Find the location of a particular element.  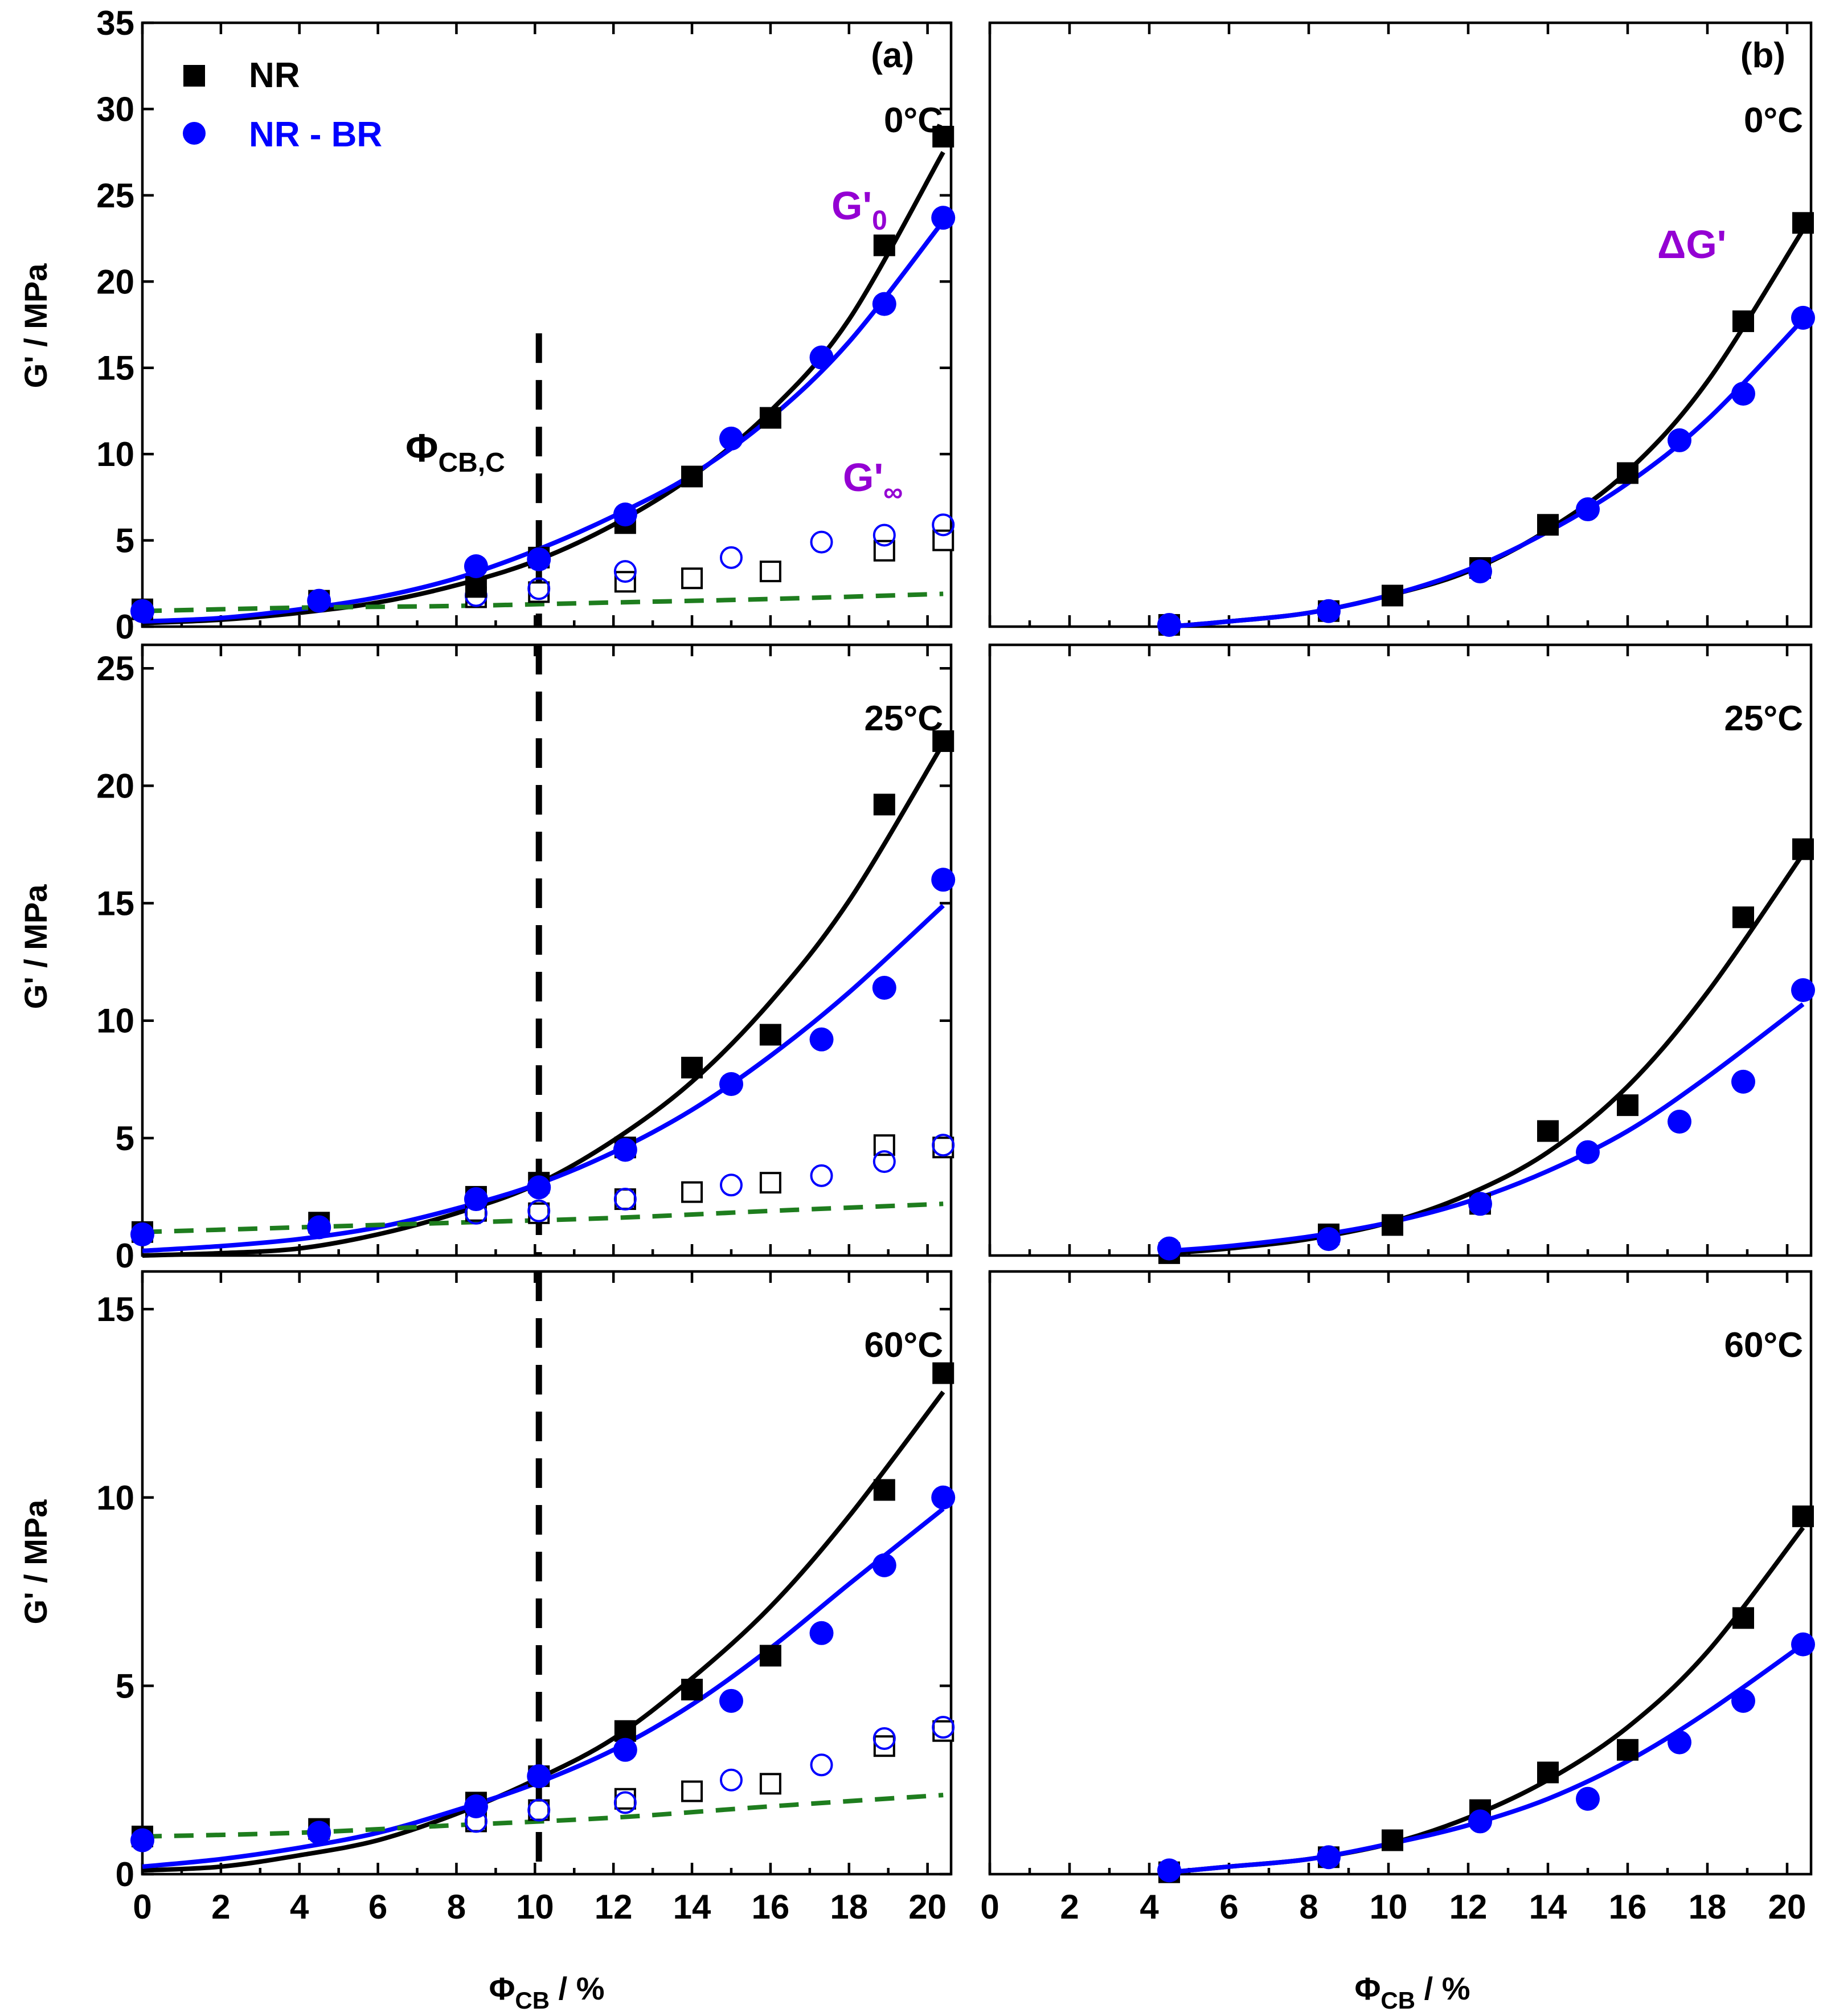

x-tick-label: 8 is located at coordinates (1308, 1907).